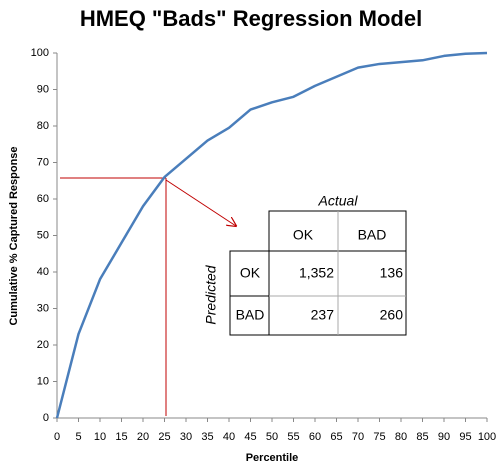  I want to click on y-tick-label: 30, so click(43, 308).